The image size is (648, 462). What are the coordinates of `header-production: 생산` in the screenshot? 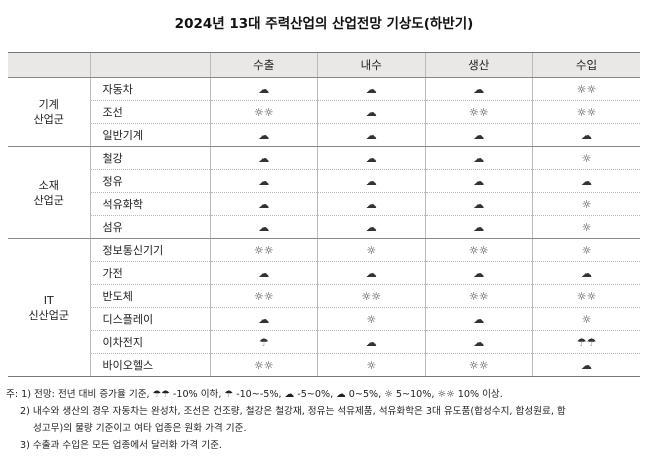 It's located at (478, 65).